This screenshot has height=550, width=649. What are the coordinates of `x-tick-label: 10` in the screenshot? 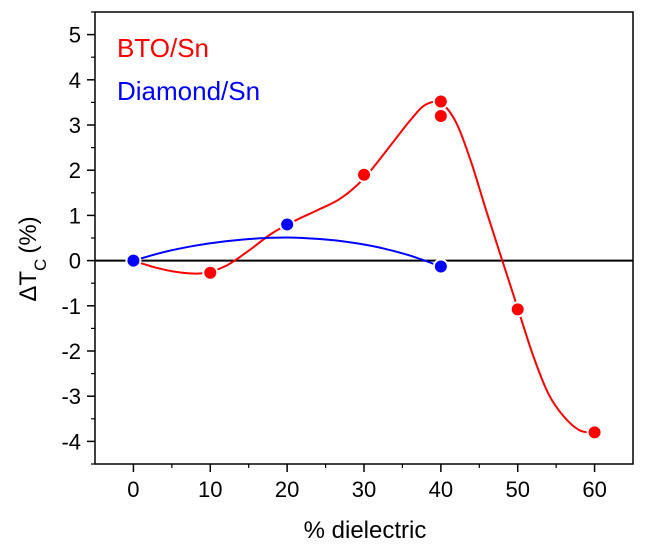 It's located at (210, 489).